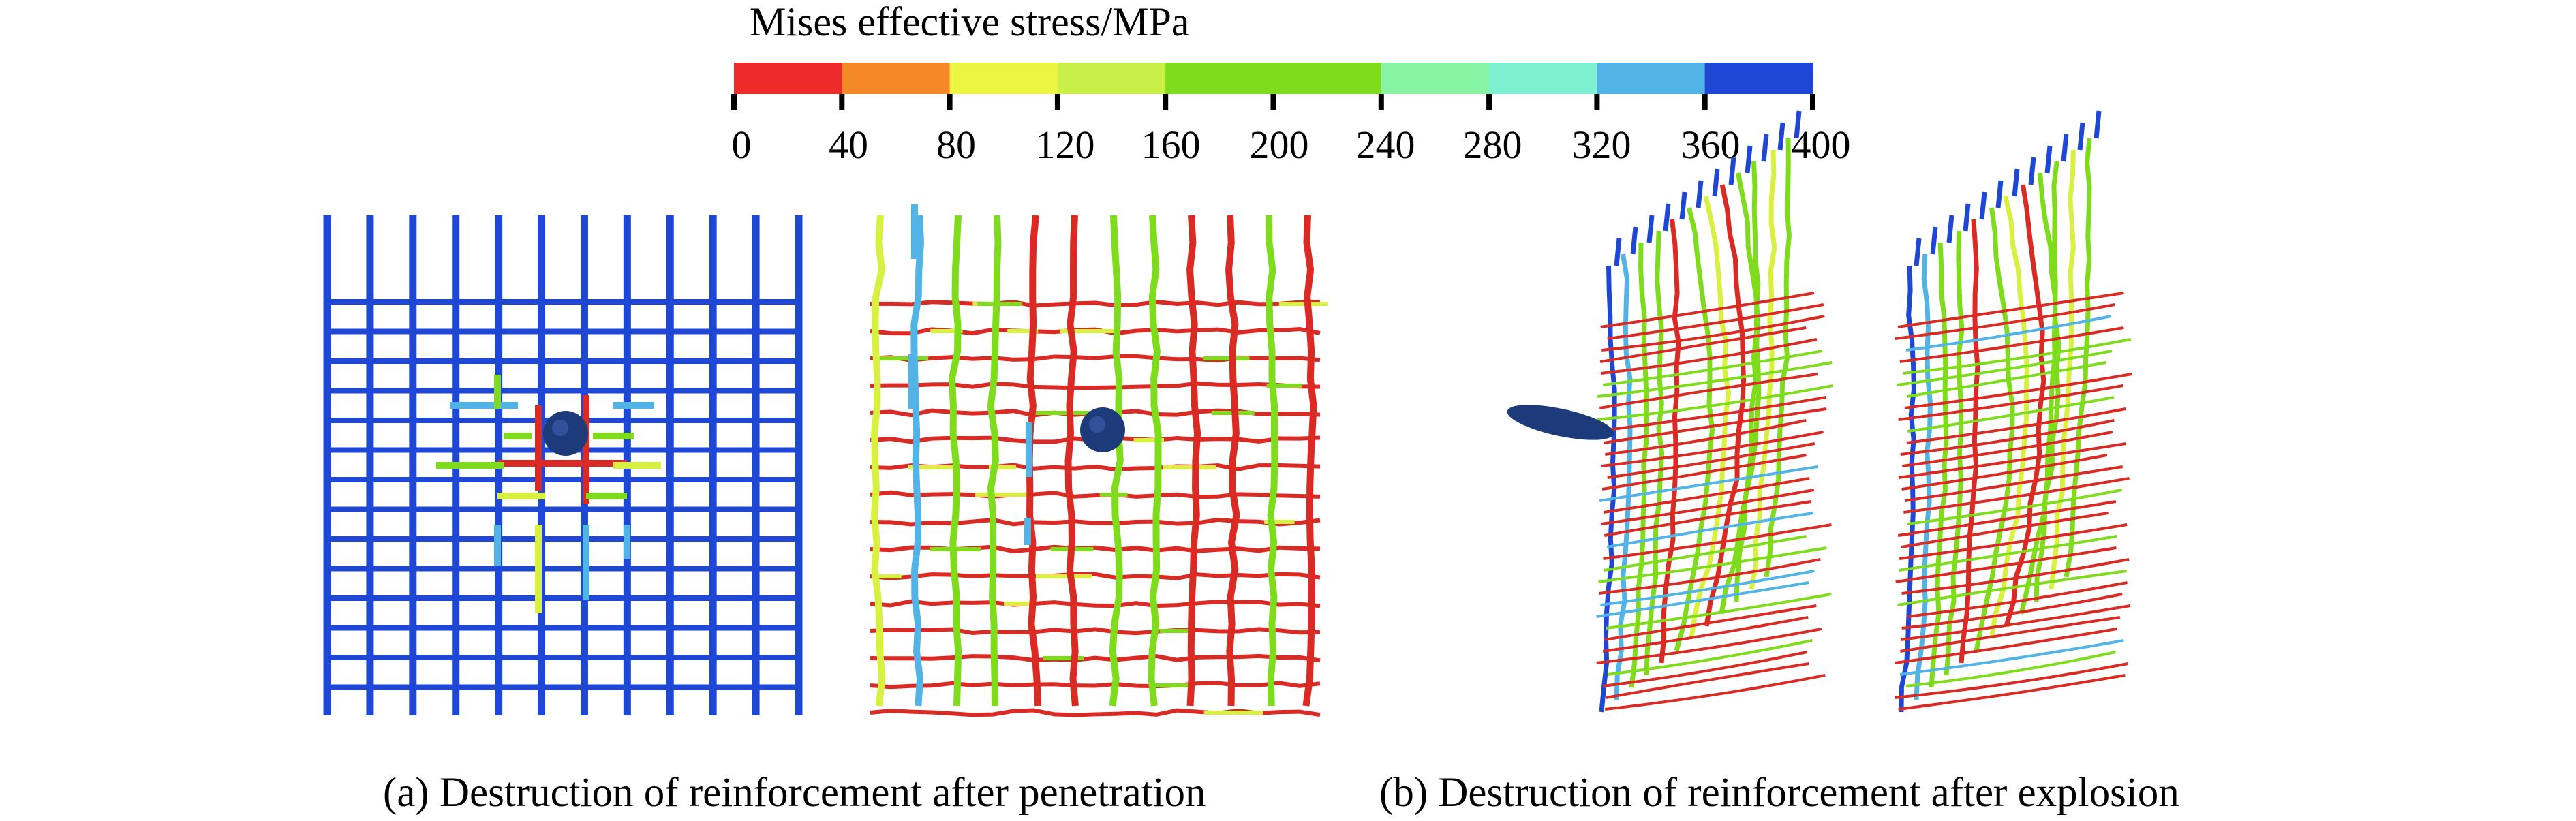 This screenshot has width=2576, height=821. I want to click on rebar-mesh-explosion-final, so click(2013, 411).